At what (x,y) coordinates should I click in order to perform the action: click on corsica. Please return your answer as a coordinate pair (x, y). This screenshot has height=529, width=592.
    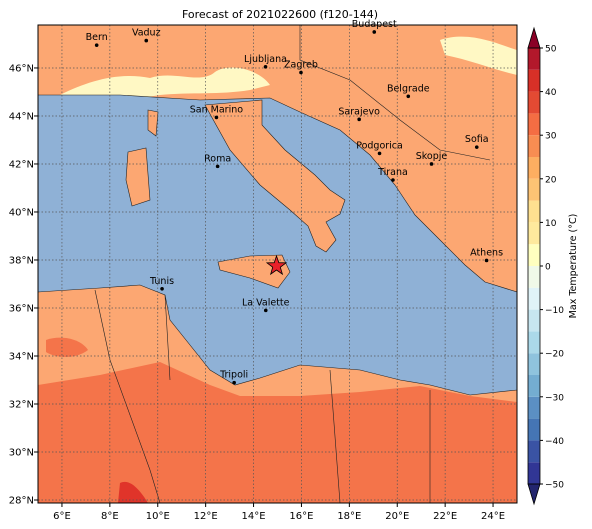
    Looking at the image, I should click on (153, 123).